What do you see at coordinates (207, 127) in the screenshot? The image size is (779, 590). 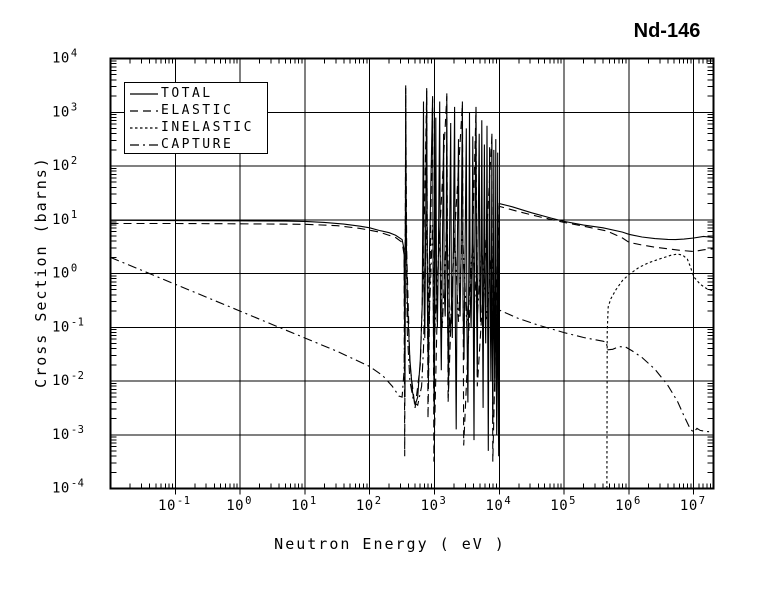 I see `legend-label: INELASTIC` at bounding box center [207, 127].